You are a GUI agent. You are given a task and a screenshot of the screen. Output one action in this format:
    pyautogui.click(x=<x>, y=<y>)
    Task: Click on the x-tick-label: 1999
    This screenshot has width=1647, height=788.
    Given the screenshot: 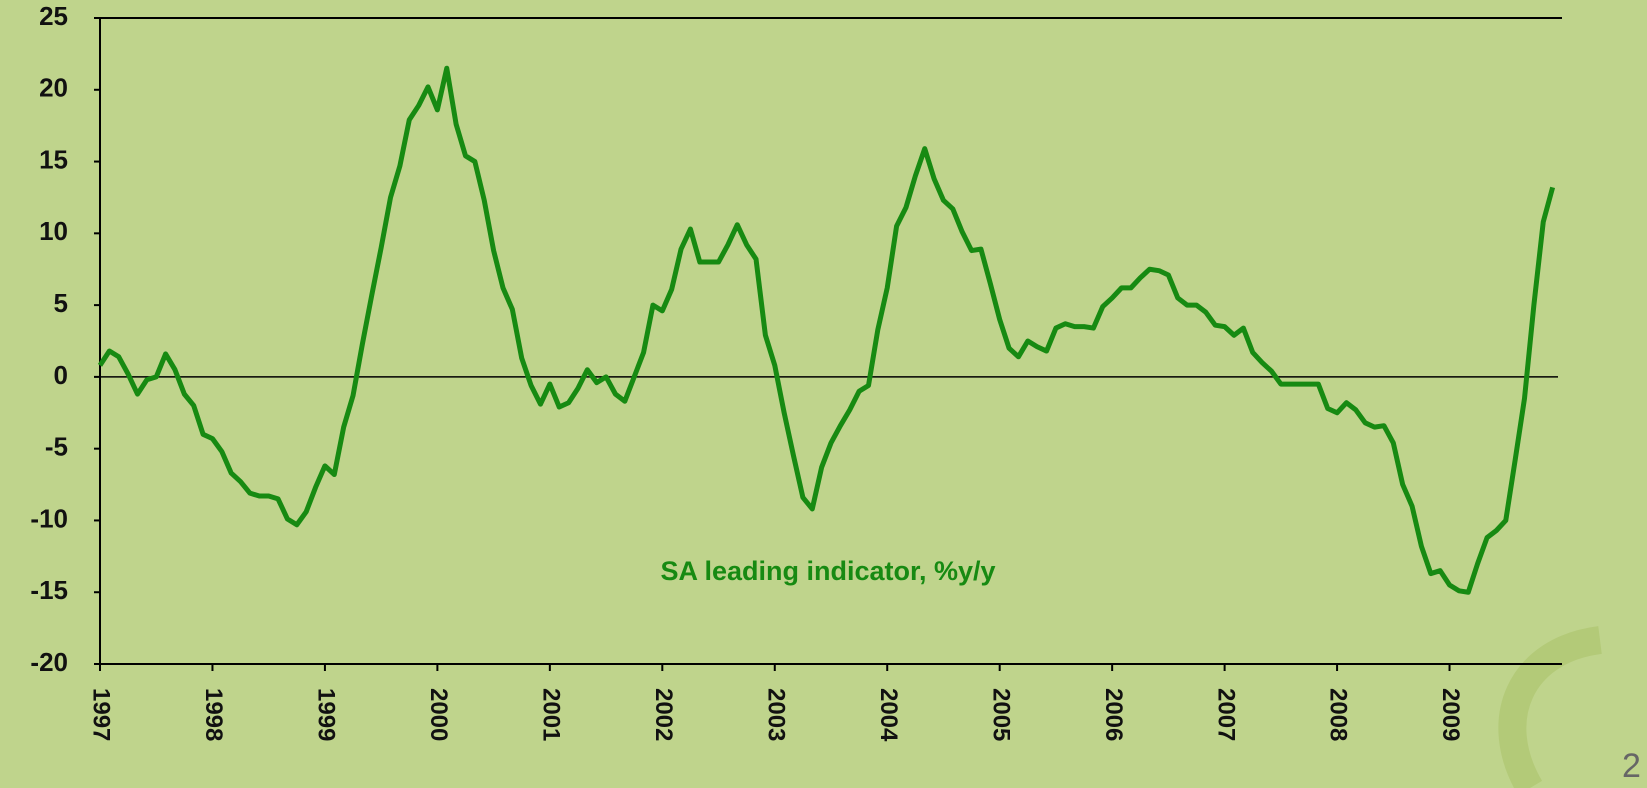 What is the action you would take?
    pyautogui.click(x=326, y=714)
    